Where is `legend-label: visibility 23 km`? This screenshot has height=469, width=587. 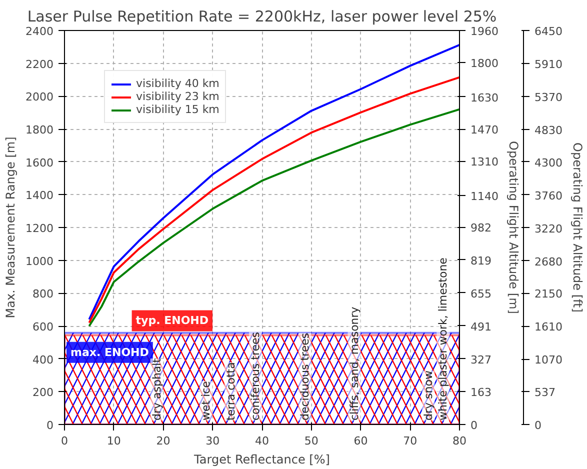 legend-label: visibility 23 km is located at coordinates (178, 96).